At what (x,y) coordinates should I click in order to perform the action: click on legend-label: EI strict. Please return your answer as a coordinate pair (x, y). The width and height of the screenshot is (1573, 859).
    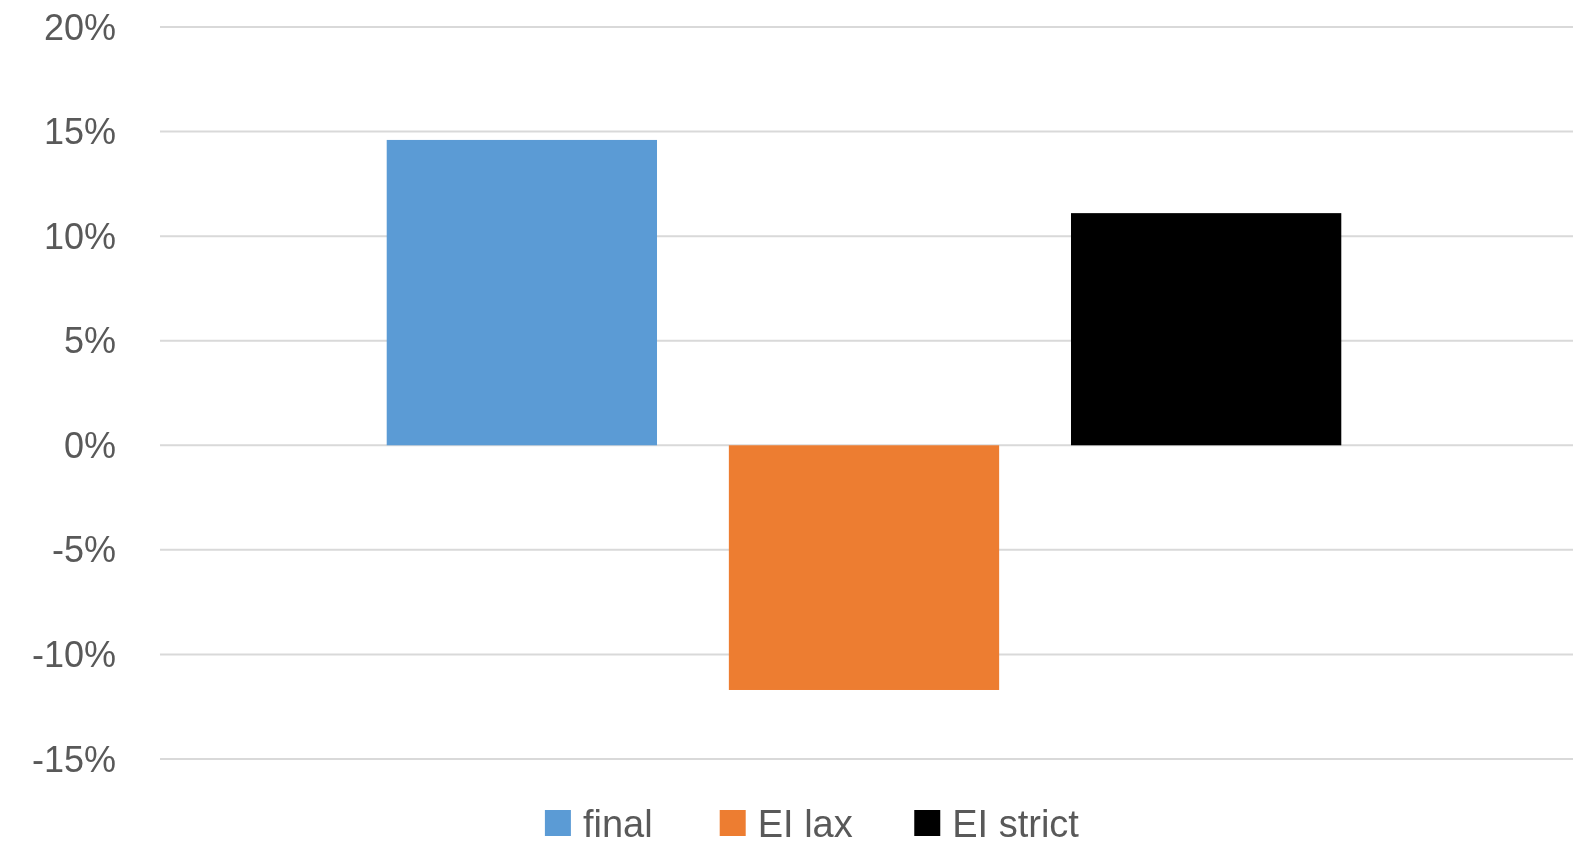
    Looking at the image, I should click on (1016, 824).